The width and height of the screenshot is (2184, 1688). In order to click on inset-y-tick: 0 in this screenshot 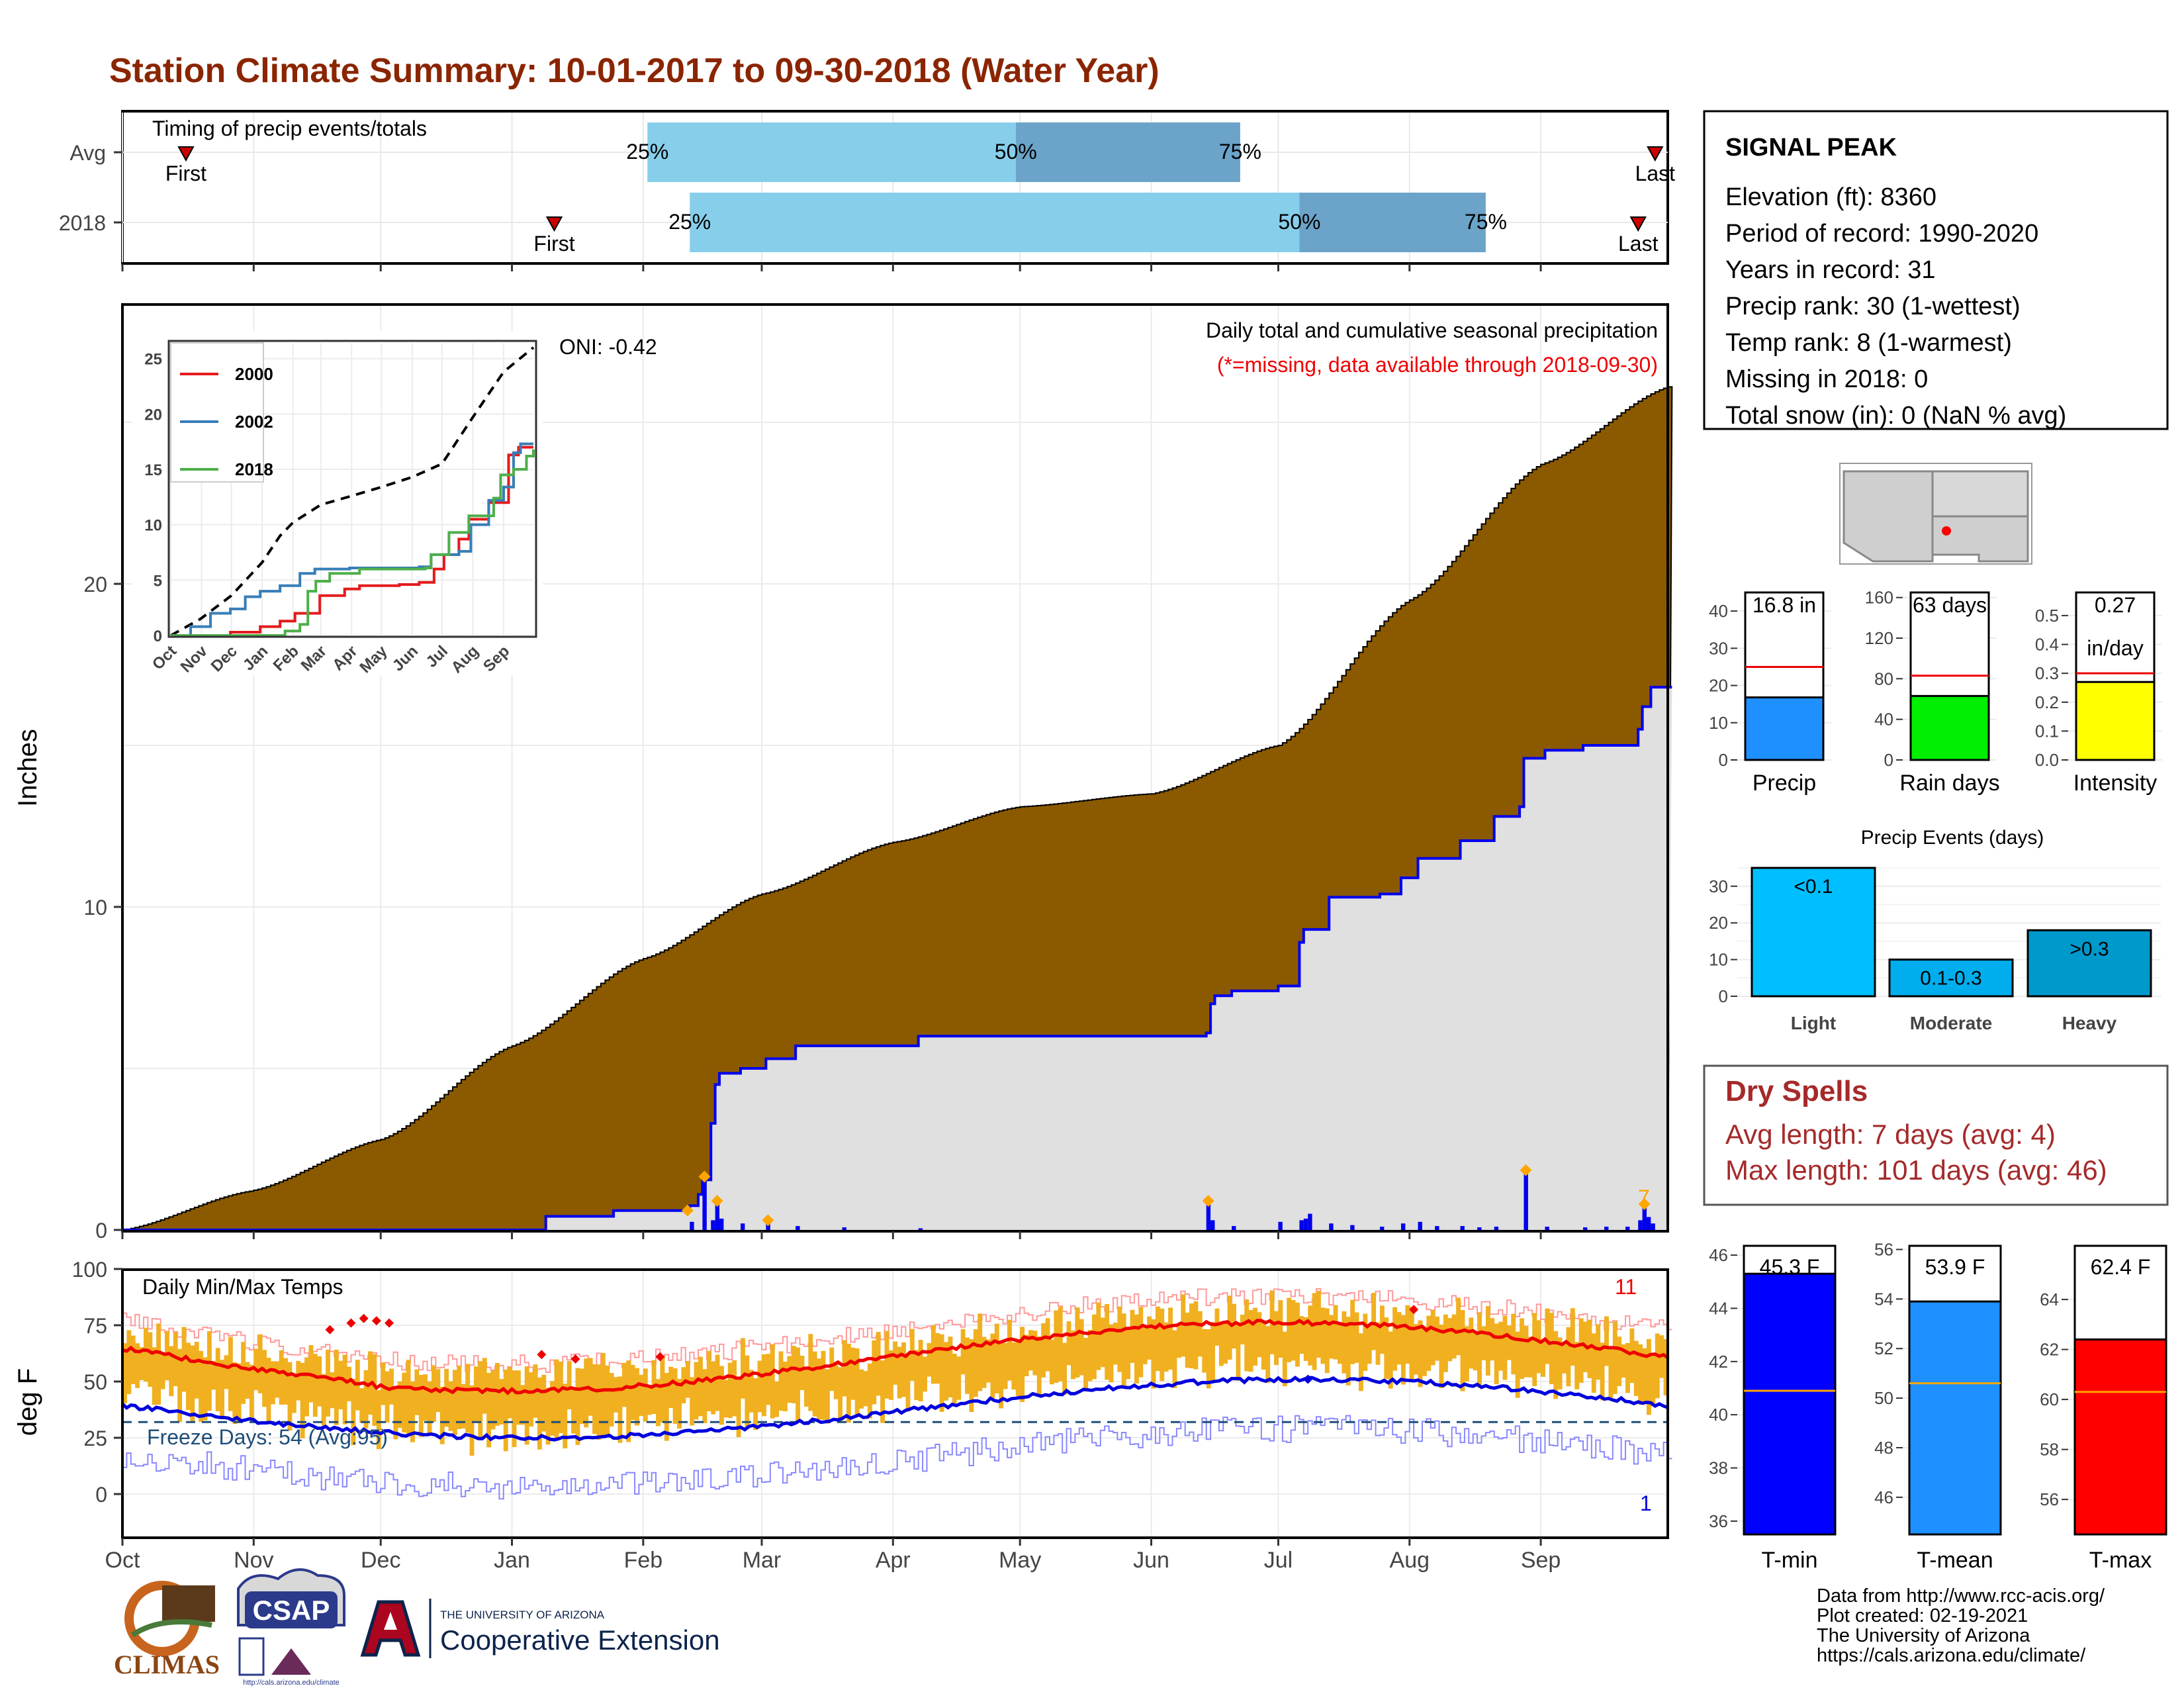, I will do `click(158, 636)`.